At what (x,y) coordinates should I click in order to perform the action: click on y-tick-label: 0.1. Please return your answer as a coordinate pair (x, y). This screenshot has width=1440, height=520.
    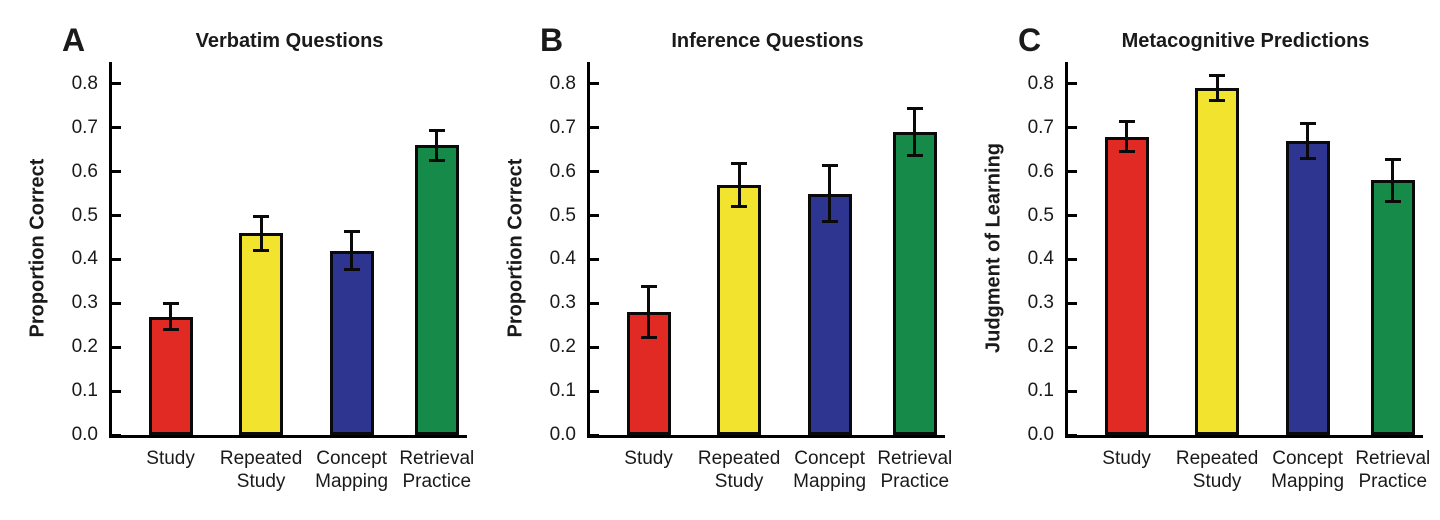
    Looking at the image, I should click on (562, 391).